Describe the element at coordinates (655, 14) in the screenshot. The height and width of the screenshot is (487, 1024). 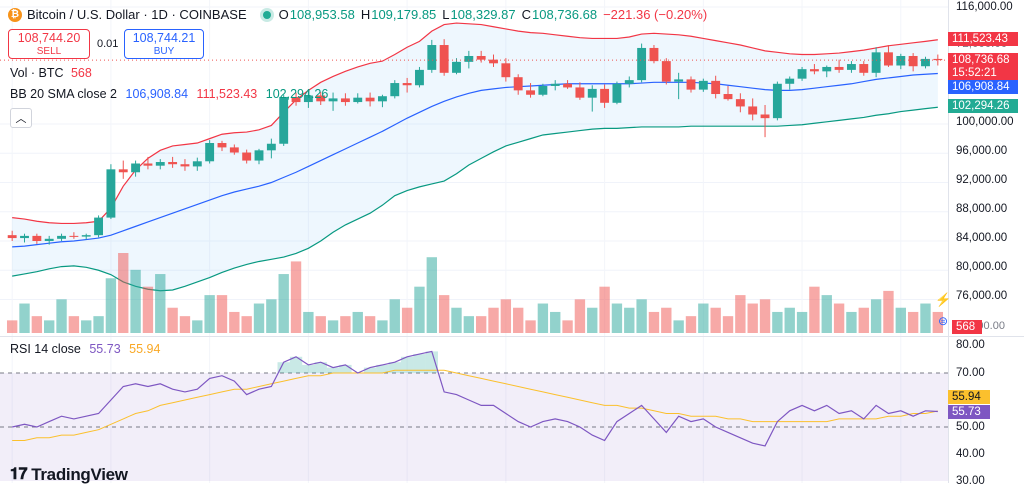
I see `change-value: −221.36 (−0.20%)` at that location.